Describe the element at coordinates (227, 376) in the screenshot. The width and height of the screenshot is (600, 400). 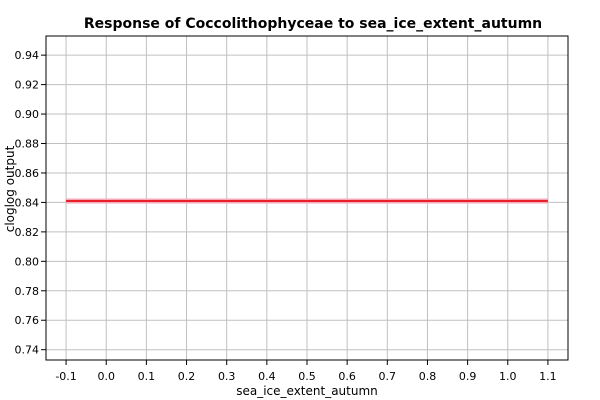
I see `x-tick-label: 0.3` at that location.